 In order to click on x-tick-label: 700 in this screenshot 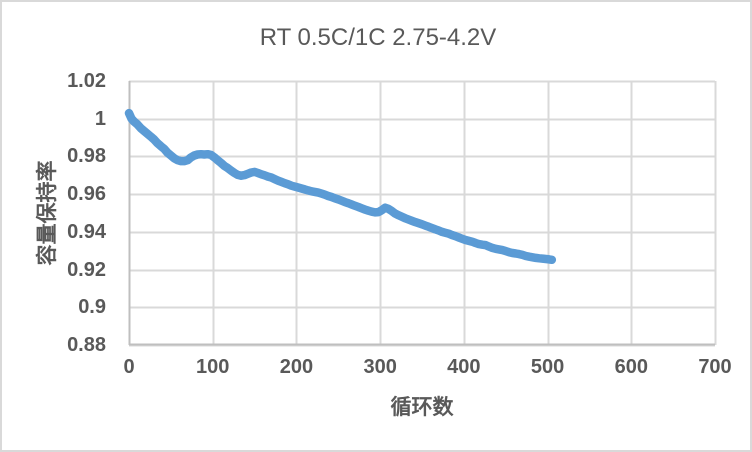, I will do `click(715, 367)`.